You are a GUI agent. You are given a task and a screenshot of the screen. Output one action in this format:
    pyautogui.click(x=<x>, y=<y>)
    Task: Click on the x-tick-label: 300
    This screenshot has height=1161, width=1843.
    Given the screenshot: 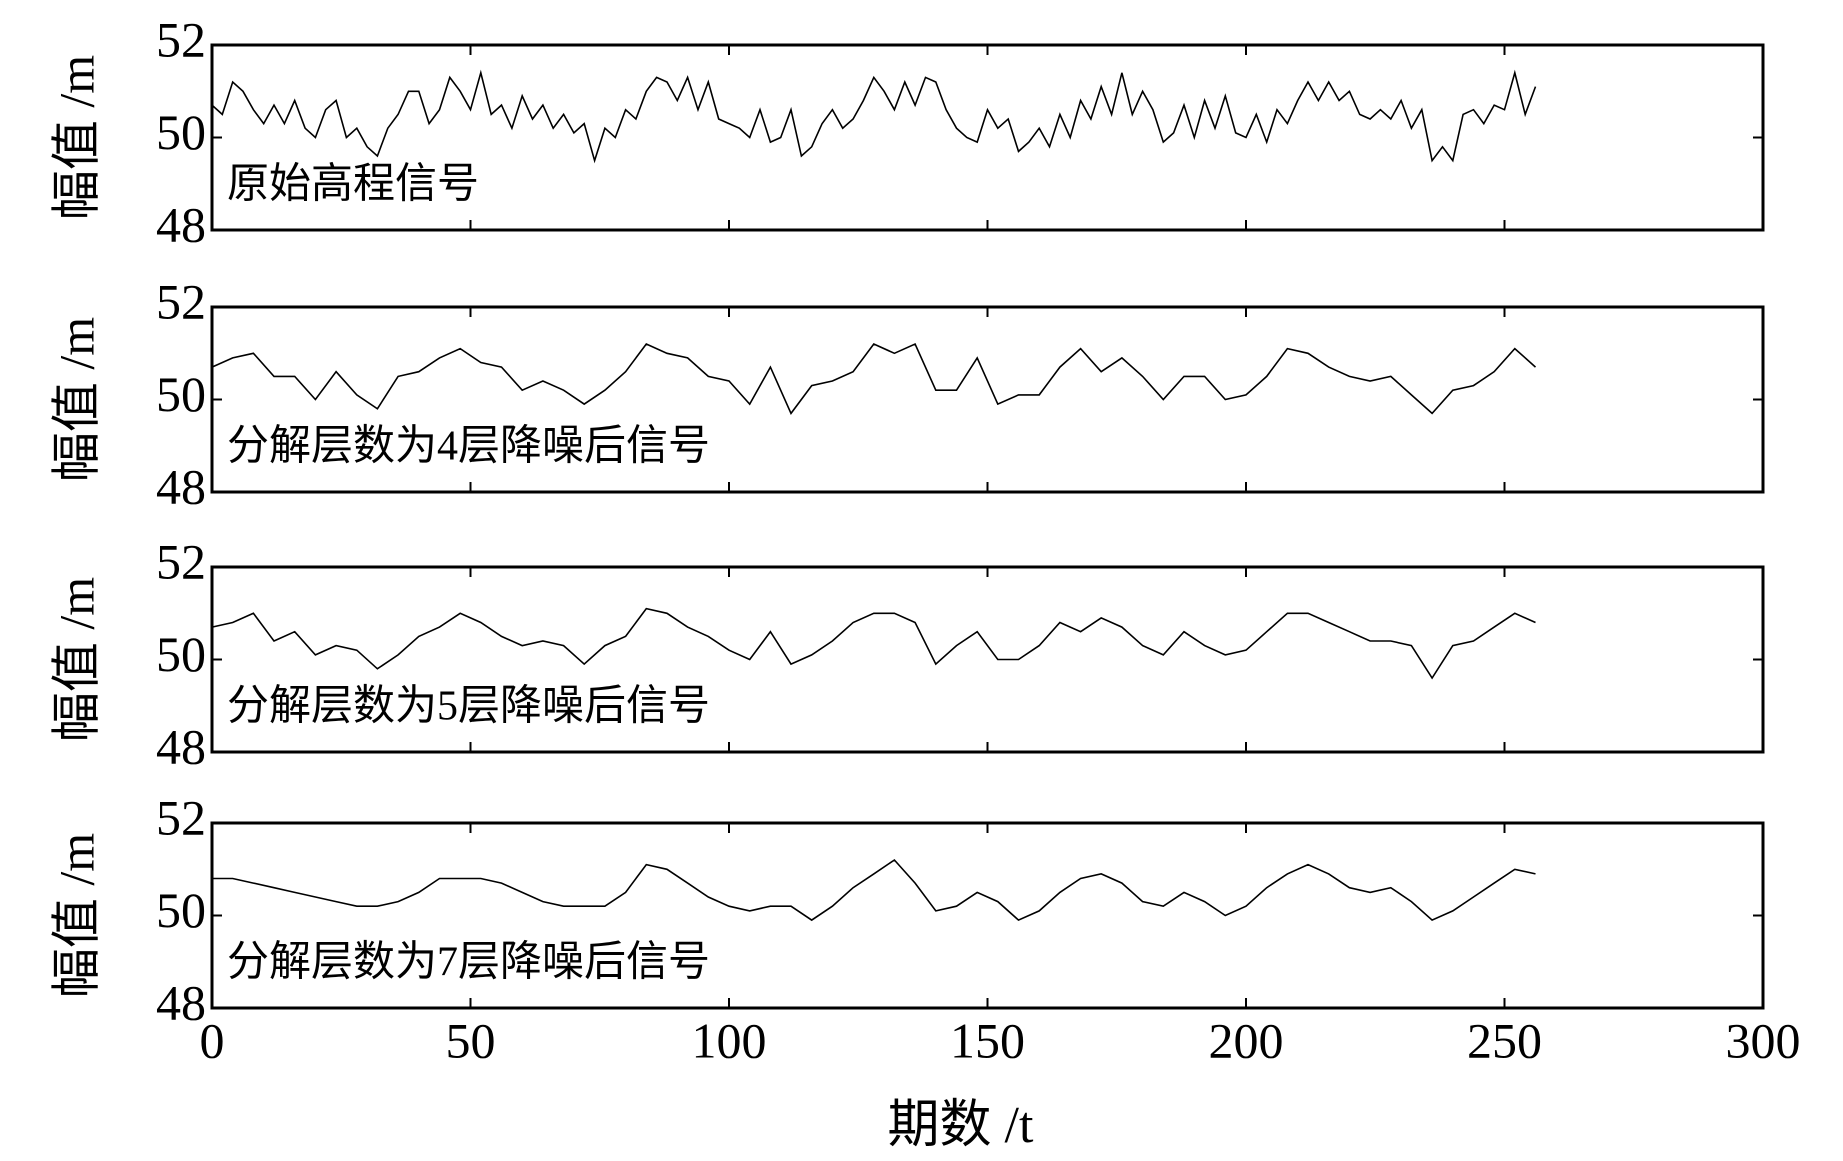 What is the action you would take?
    pyautogui.click(x=1763, y=1040)
    